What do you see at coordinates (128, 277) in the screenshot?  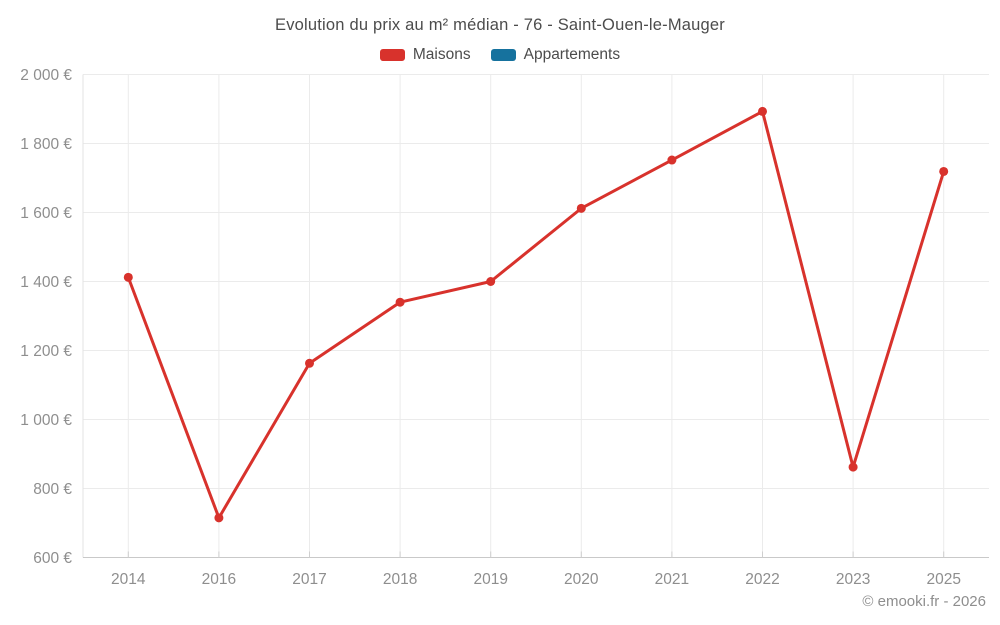 I see `data-point-2014` at bounding box center [128, 277].